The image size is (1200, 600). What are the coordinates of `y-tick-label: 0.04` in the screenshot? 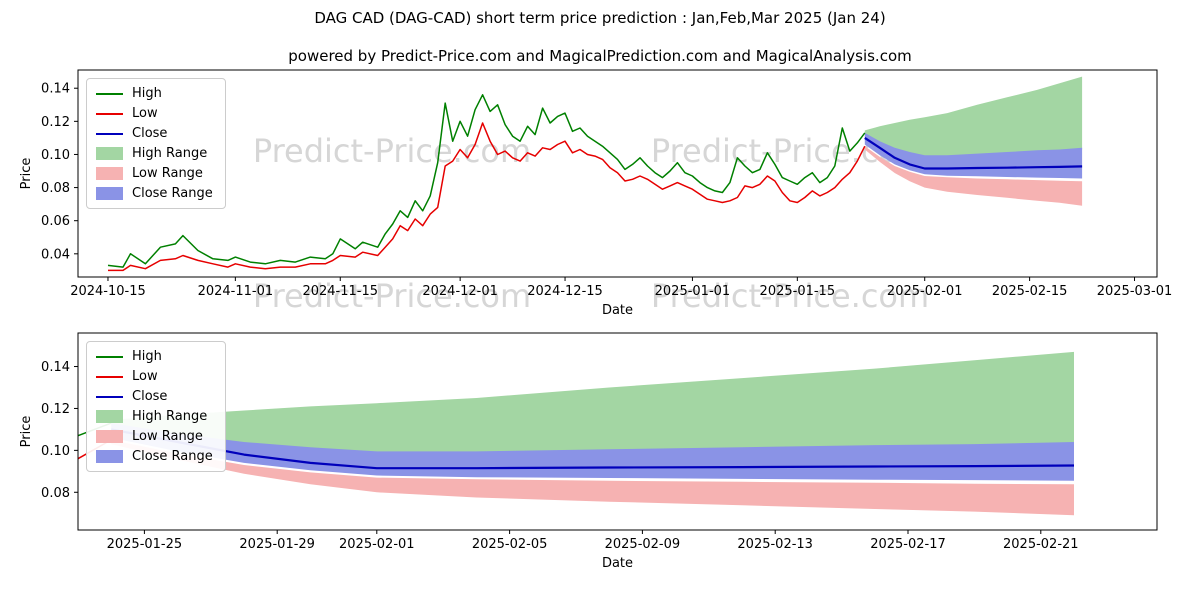 It's located at (55, 254).